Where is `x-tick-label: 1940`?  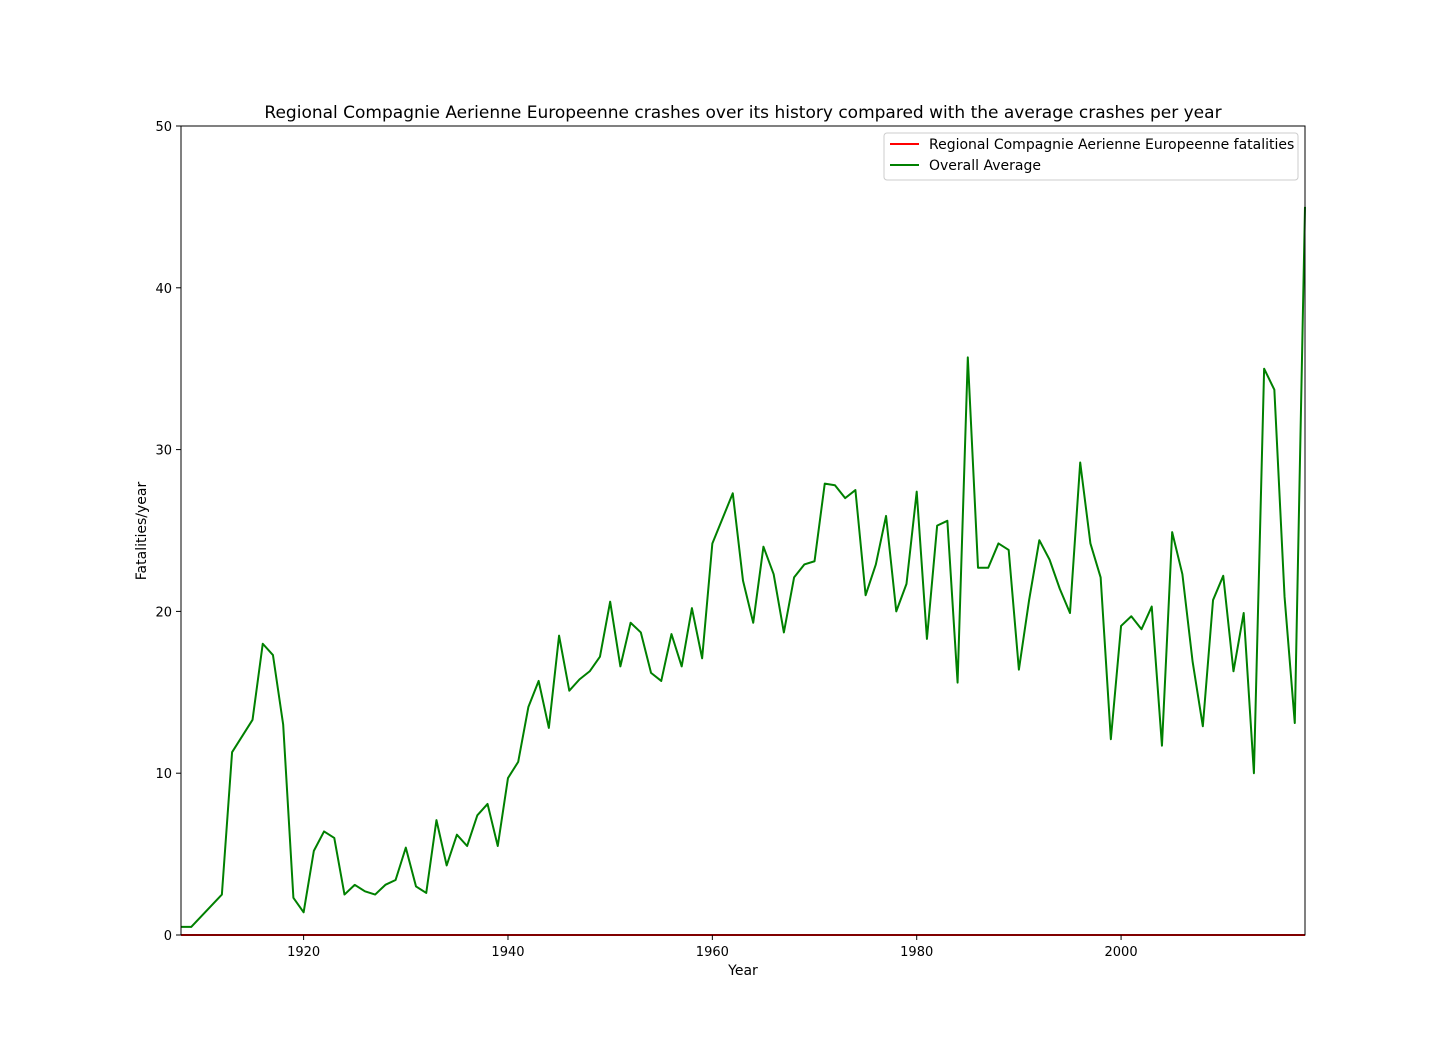
x-tick-label: 1940 is located at coordinates (507, 952).